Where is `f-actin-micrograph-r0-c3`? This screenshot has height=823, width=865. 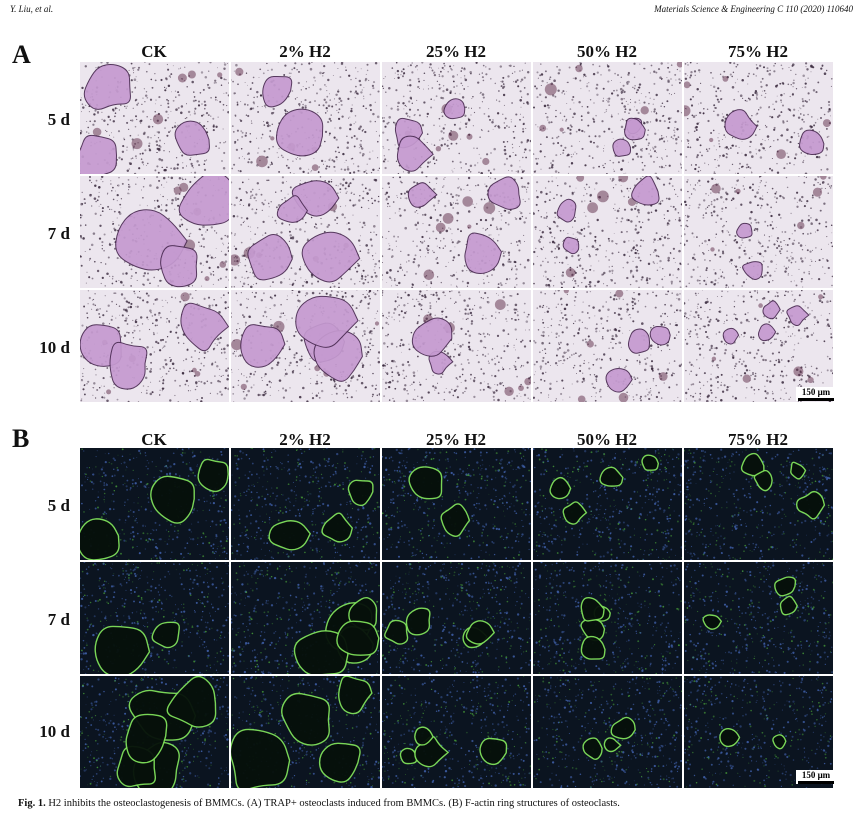 f-actin-micrograph-r0-c3 is located at coordinates (607, 504).